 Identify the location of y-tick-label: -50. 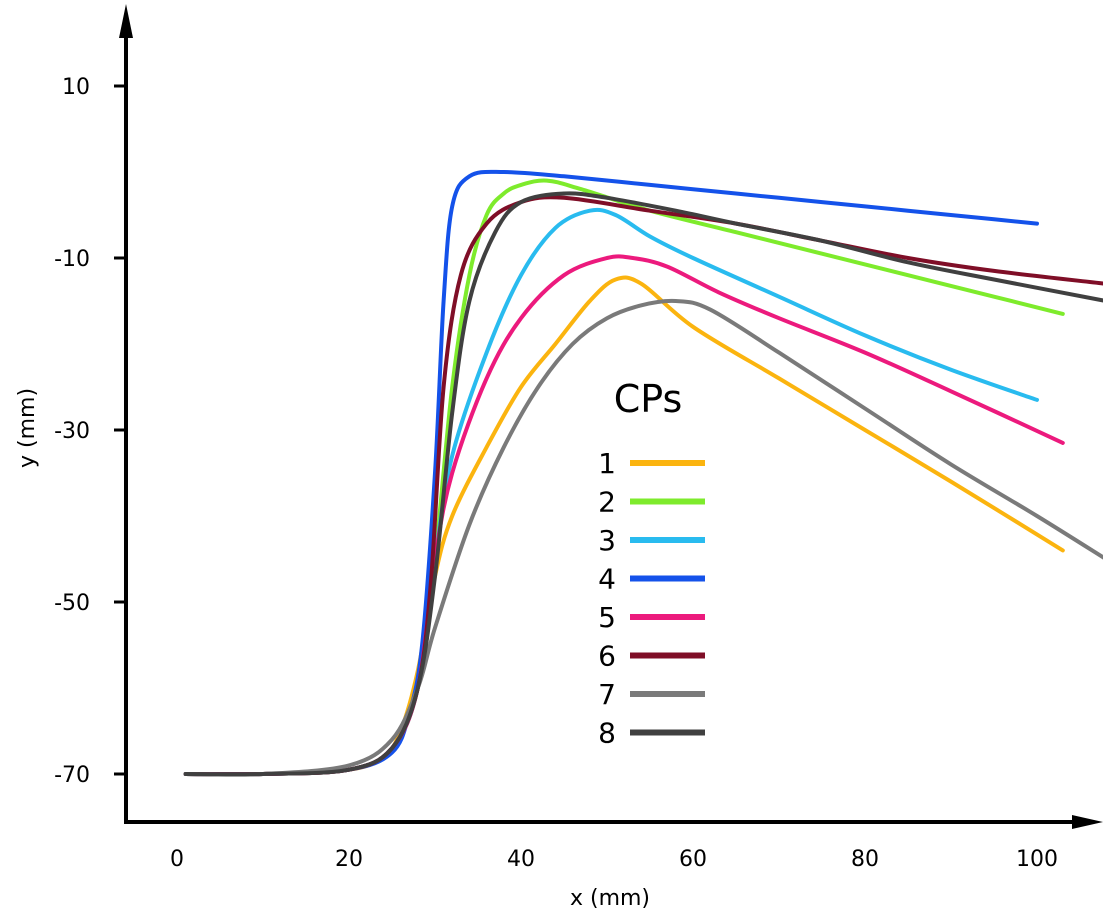
(72, 603).